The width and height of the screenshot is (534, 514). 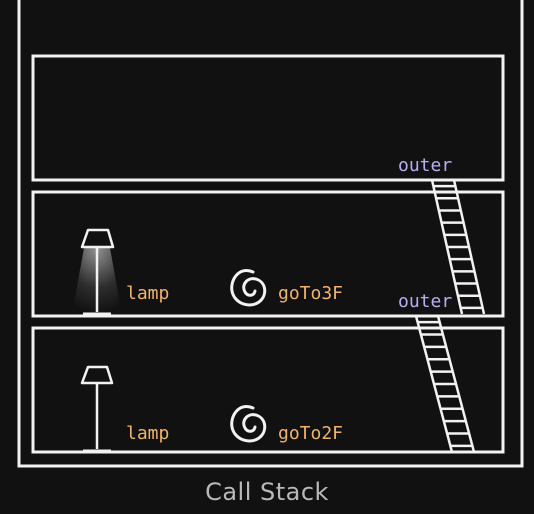 I want to click on call-stack-caption: Call Stack, so click(x=267, y=492).